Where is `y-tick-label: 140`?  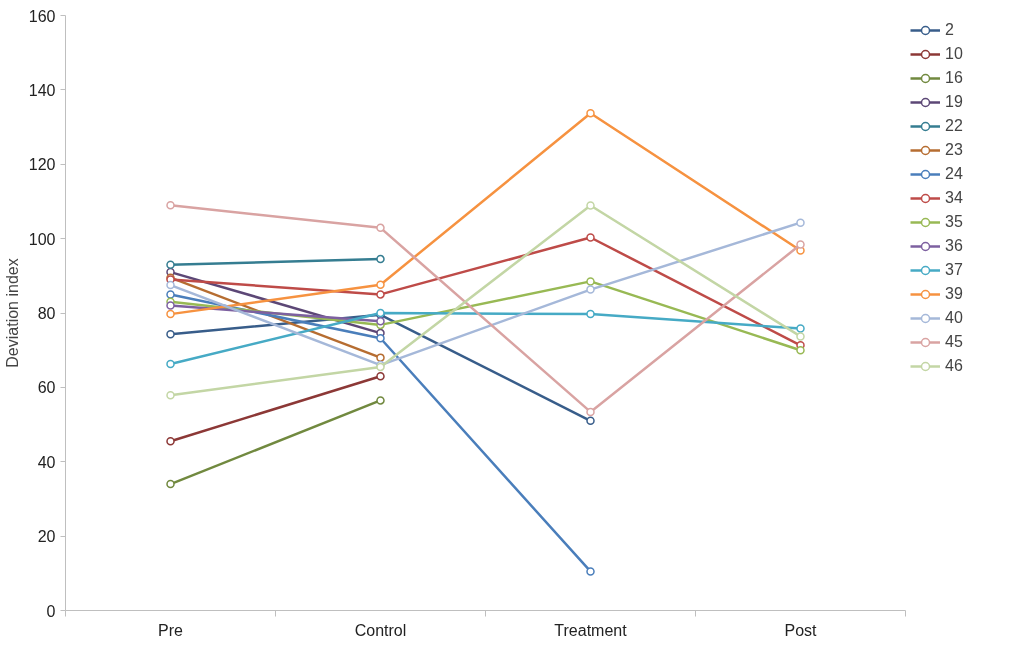
y-tick-label: 140 is located at coordinates (42, 90).